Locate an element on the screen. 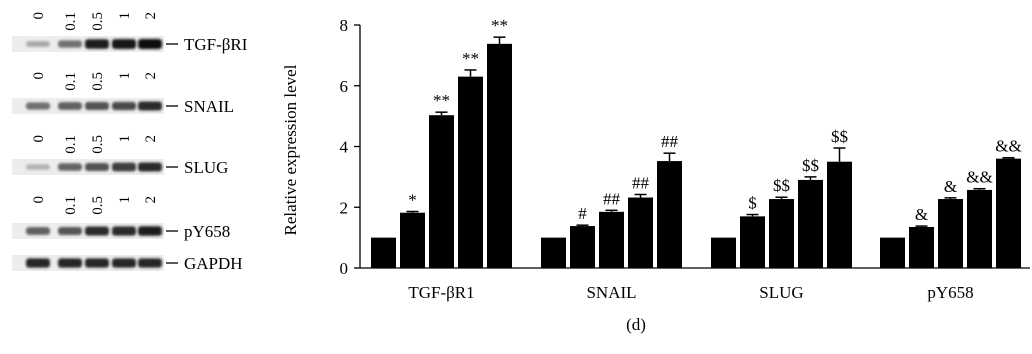 This screenshot has width=1032, height=354. significance-marker: $ is located at coordinates (752, 203).